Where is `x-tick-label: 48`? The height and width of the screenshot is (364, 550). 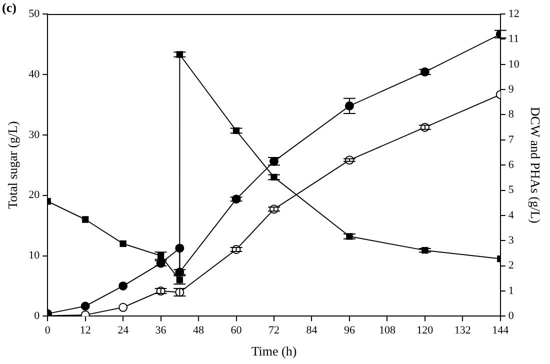
x-tick-label: 48 is located at coordinates (199, 330).